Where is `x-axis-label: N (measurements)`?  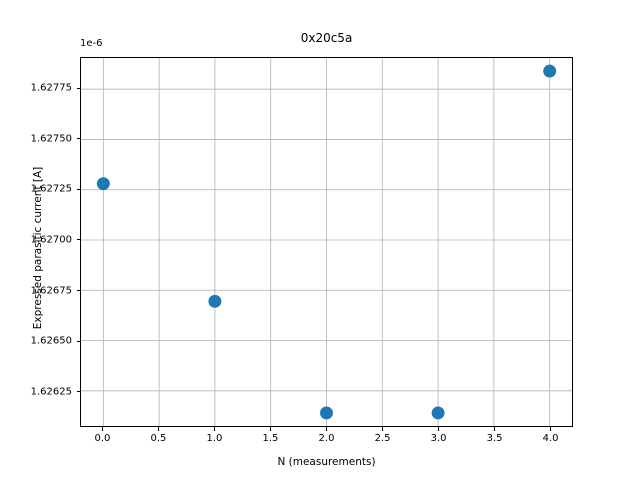
x-axis-label: N (measurements) is located at coordinates (326, 462).